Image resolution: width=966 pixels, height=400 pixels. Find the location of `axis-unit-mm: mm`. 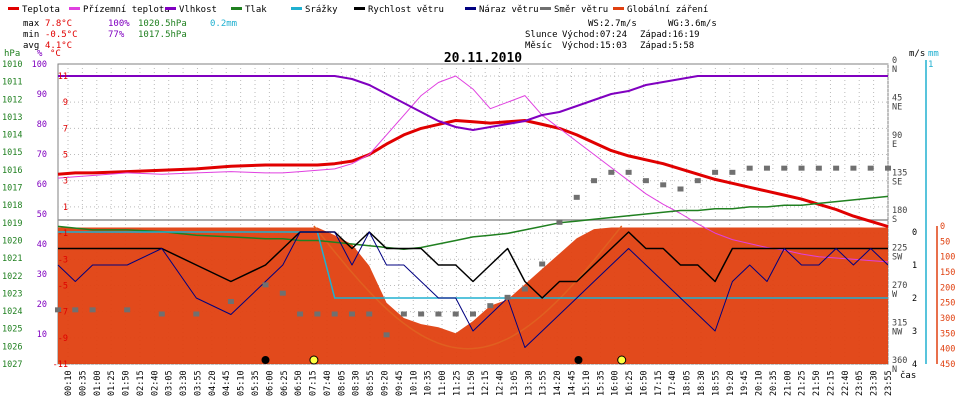

axis-unit-mm: mm is located at coordinates (933, 54).